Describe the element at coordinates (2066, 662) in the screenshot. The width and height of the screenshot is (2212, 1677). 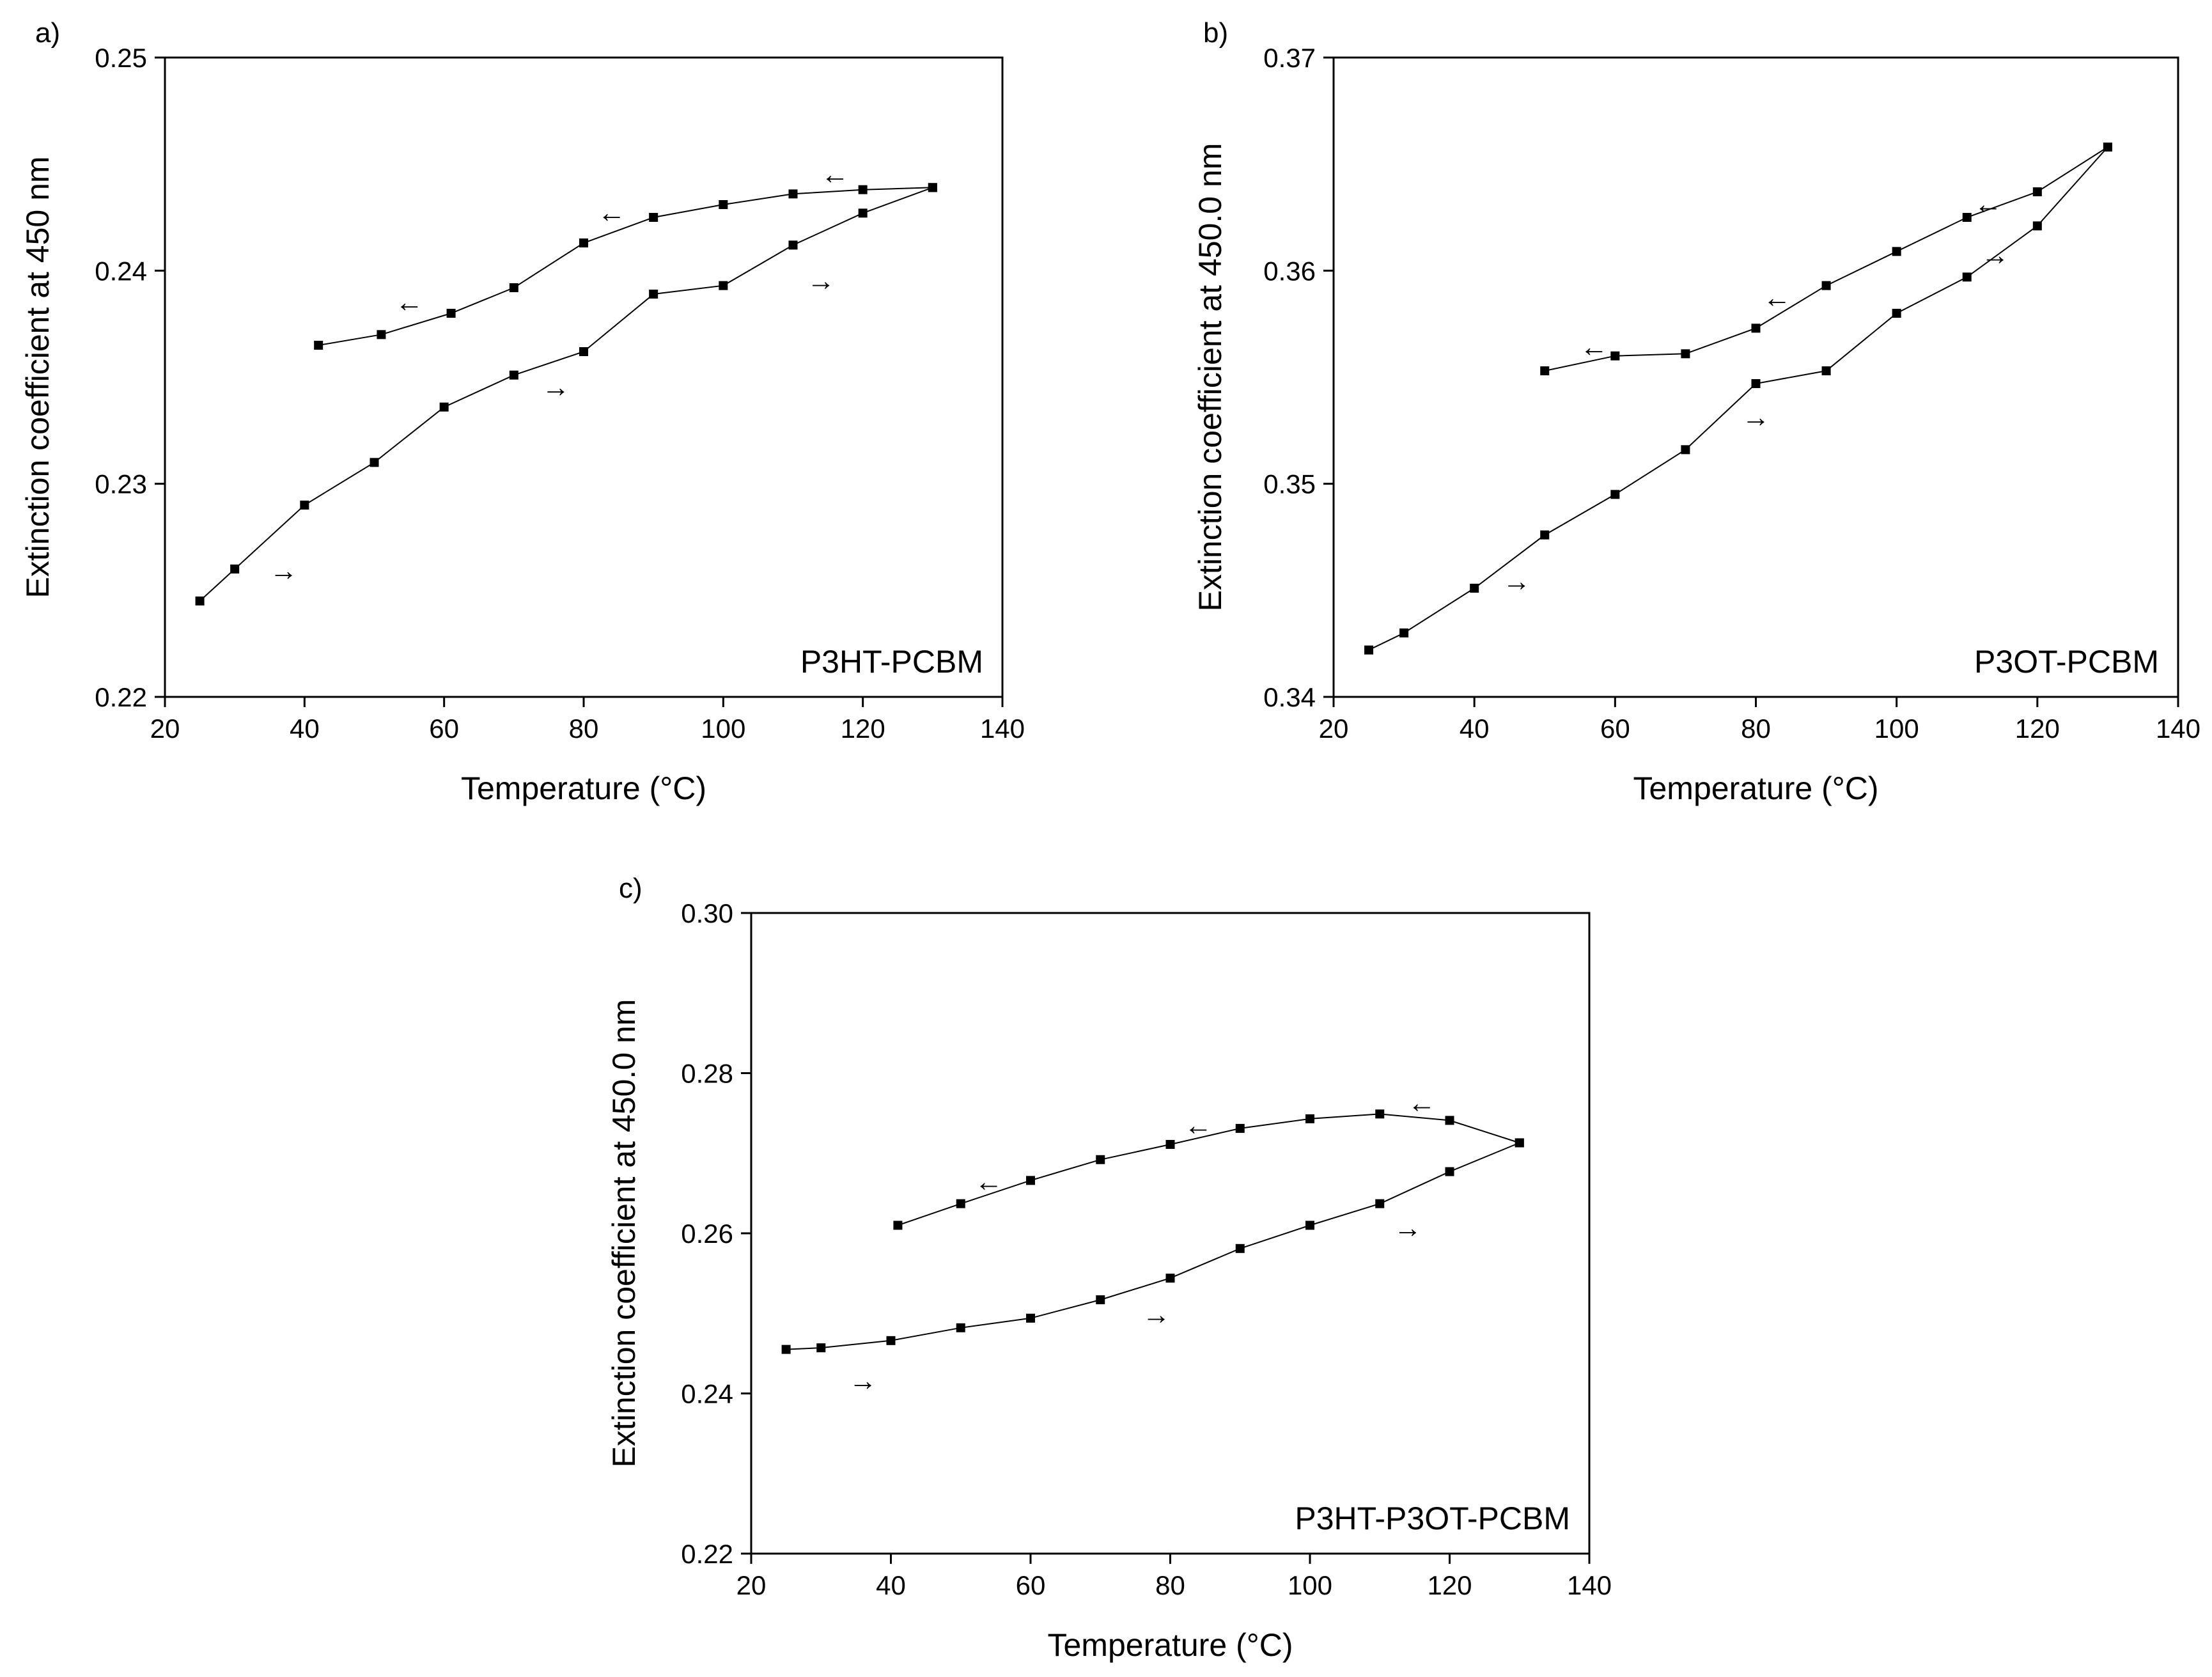
I see `chart-b-sample-label: P3OT-PCBM` at that location.